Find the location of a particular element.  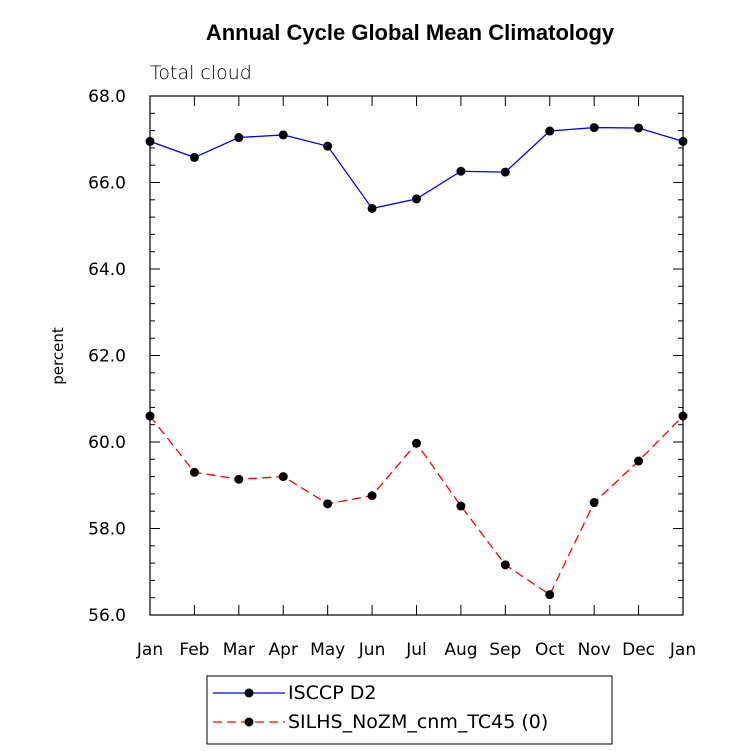

x-tick-label: Apr is located at coordinates (283, 650).